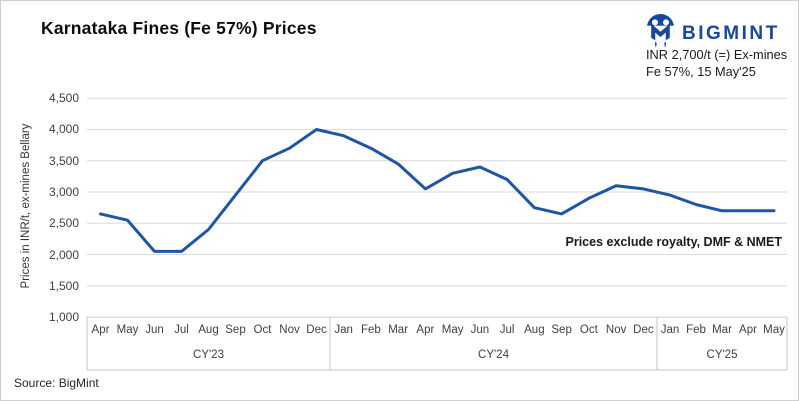 The image size is (799, 401). Describe the element at coordinates (493, 355) in the screenshot. I see `year-group-label: CY'24` at that location.